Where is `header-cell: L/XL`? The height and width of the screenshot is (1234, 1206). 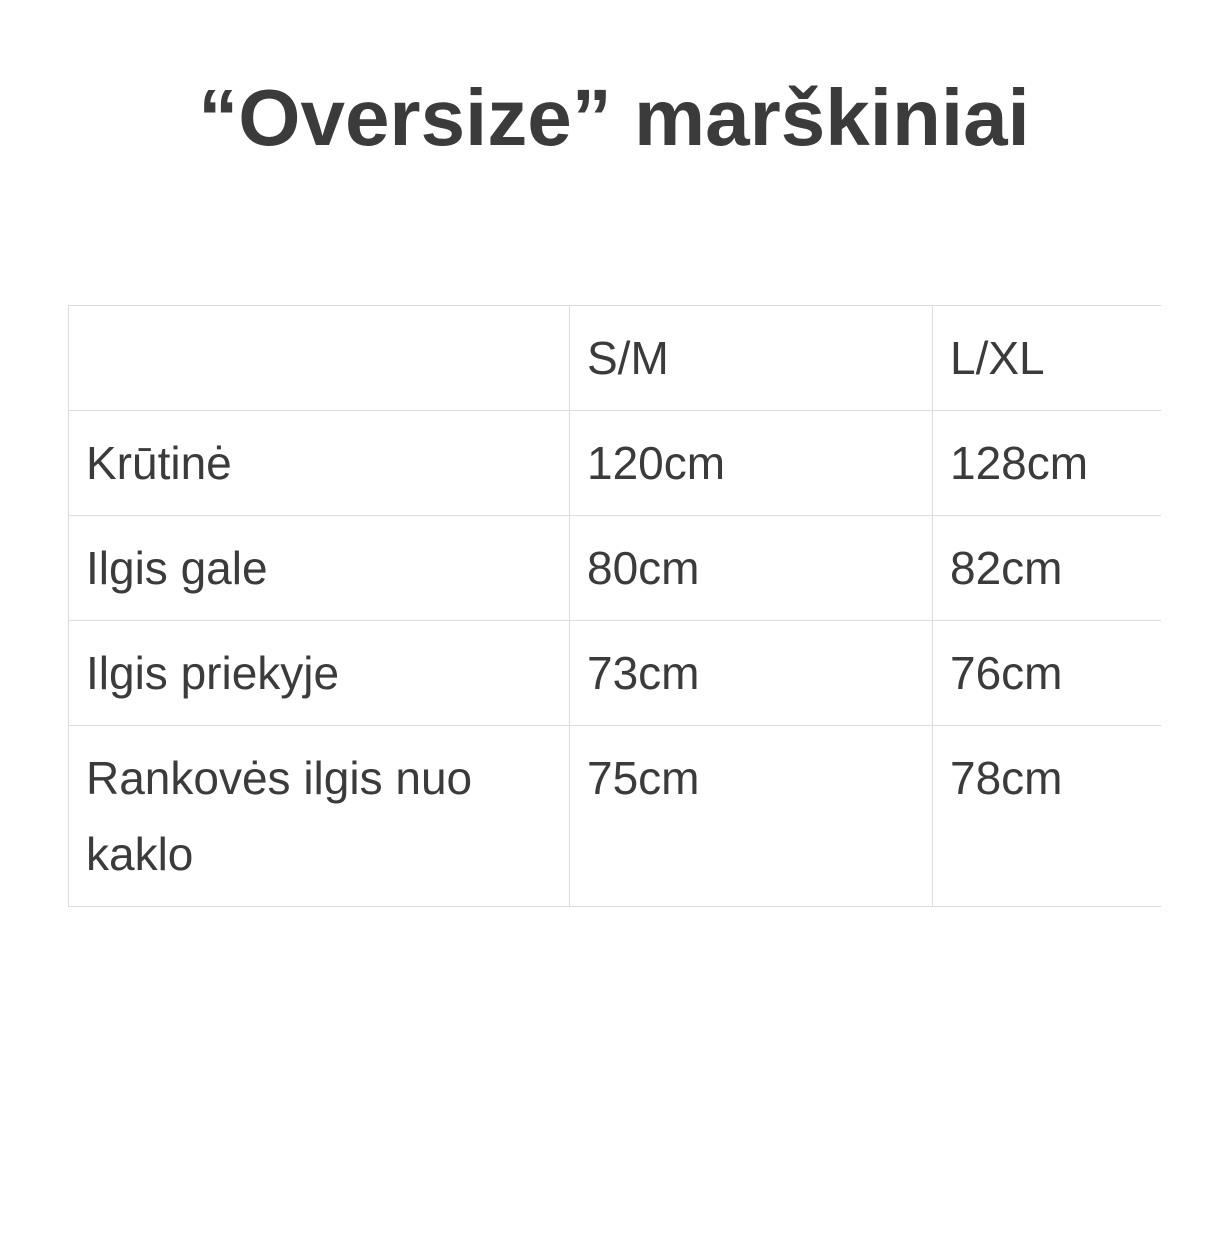 header-cell: L/XL is located at coordinates (1046, 358).